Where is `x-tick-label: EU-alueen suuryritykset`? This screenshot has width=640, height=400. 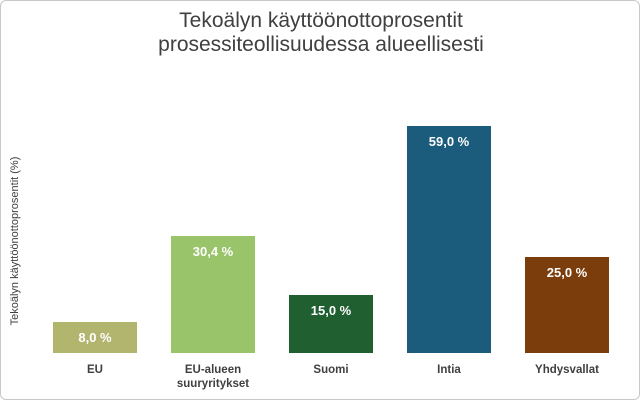
x-tick-label: EU-alueen suuryritykset is located at coordinates (213, 377).